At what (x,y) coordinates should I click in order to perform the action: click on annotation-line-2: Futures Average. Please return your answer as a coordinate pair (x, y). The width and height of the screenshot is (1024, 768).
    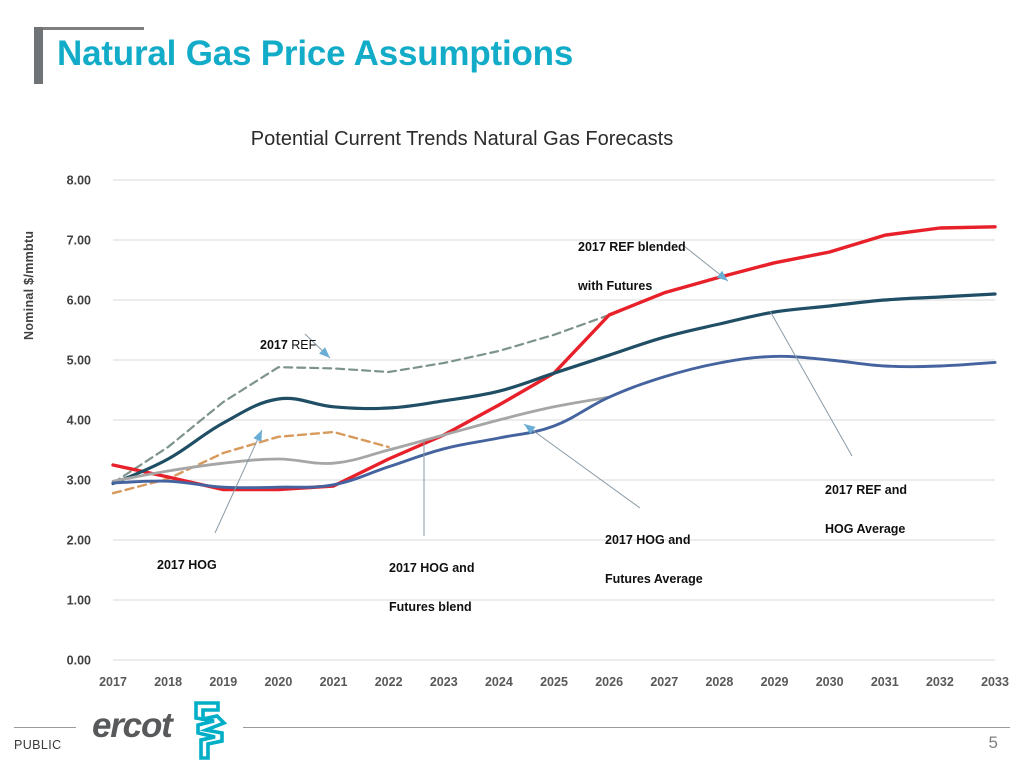
    Looking at the image, I should click on (654, 579).